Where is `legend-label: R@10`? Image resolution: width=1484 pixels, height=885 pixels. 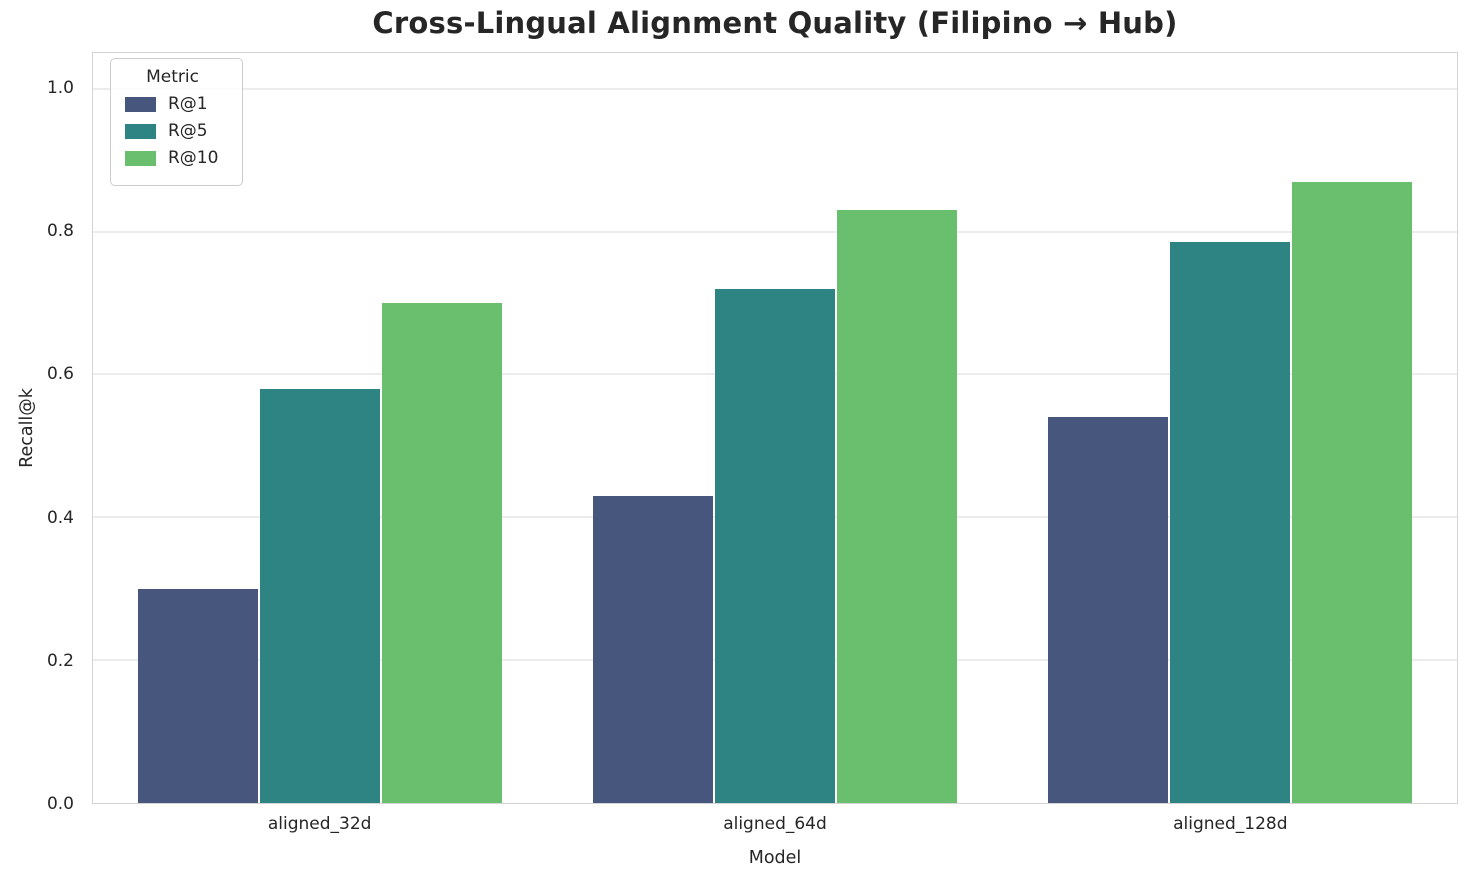 legend-label: R@10 is located at coordinates (193, 158).